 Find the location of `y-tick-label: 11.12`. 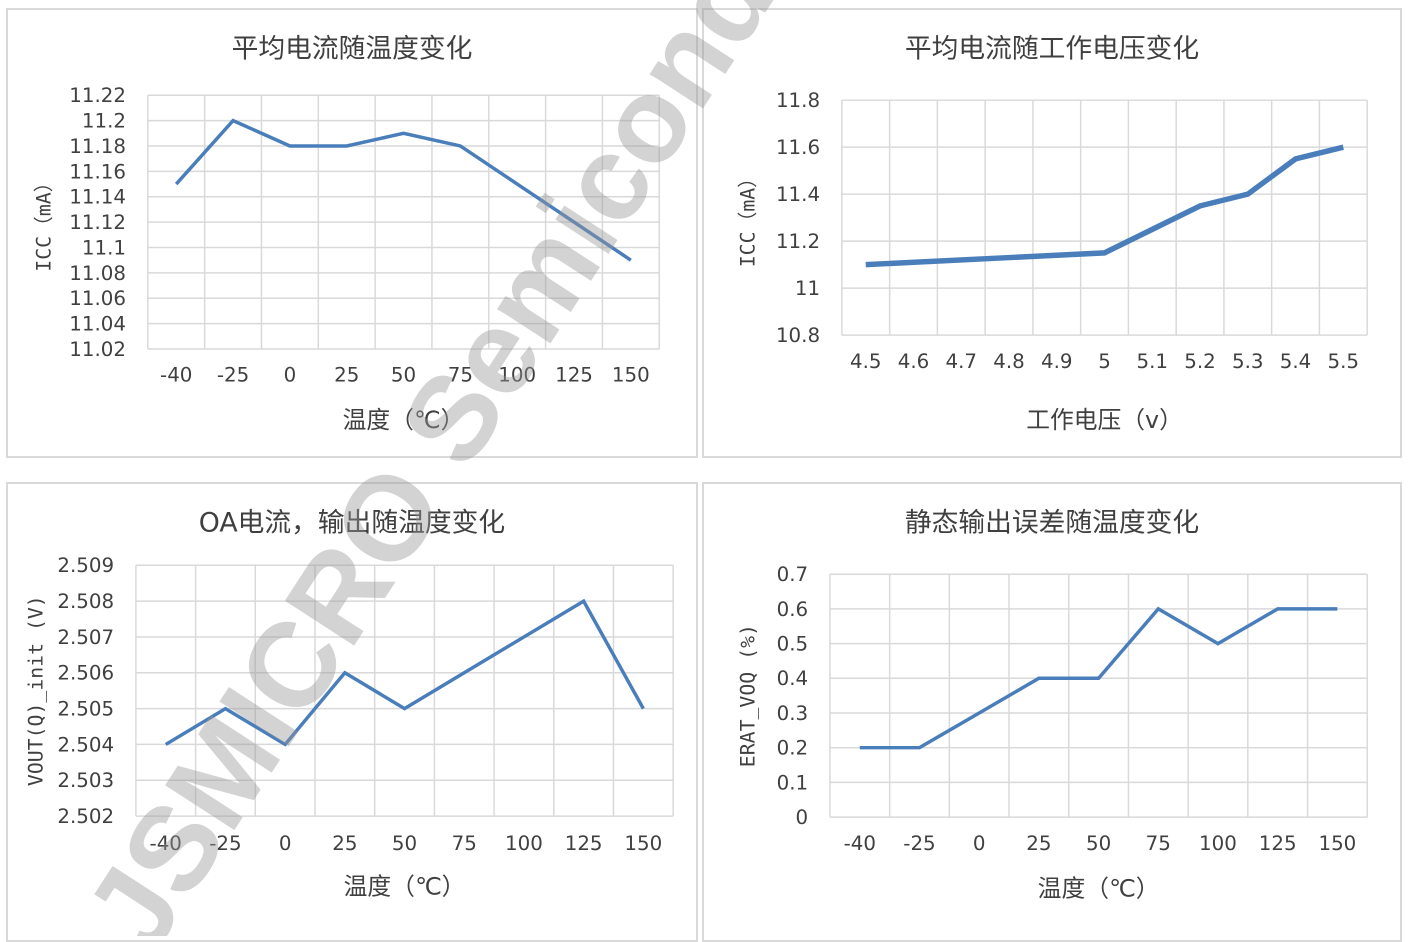

y-tick-label: 11.12 is located at coordinates (97, 222).